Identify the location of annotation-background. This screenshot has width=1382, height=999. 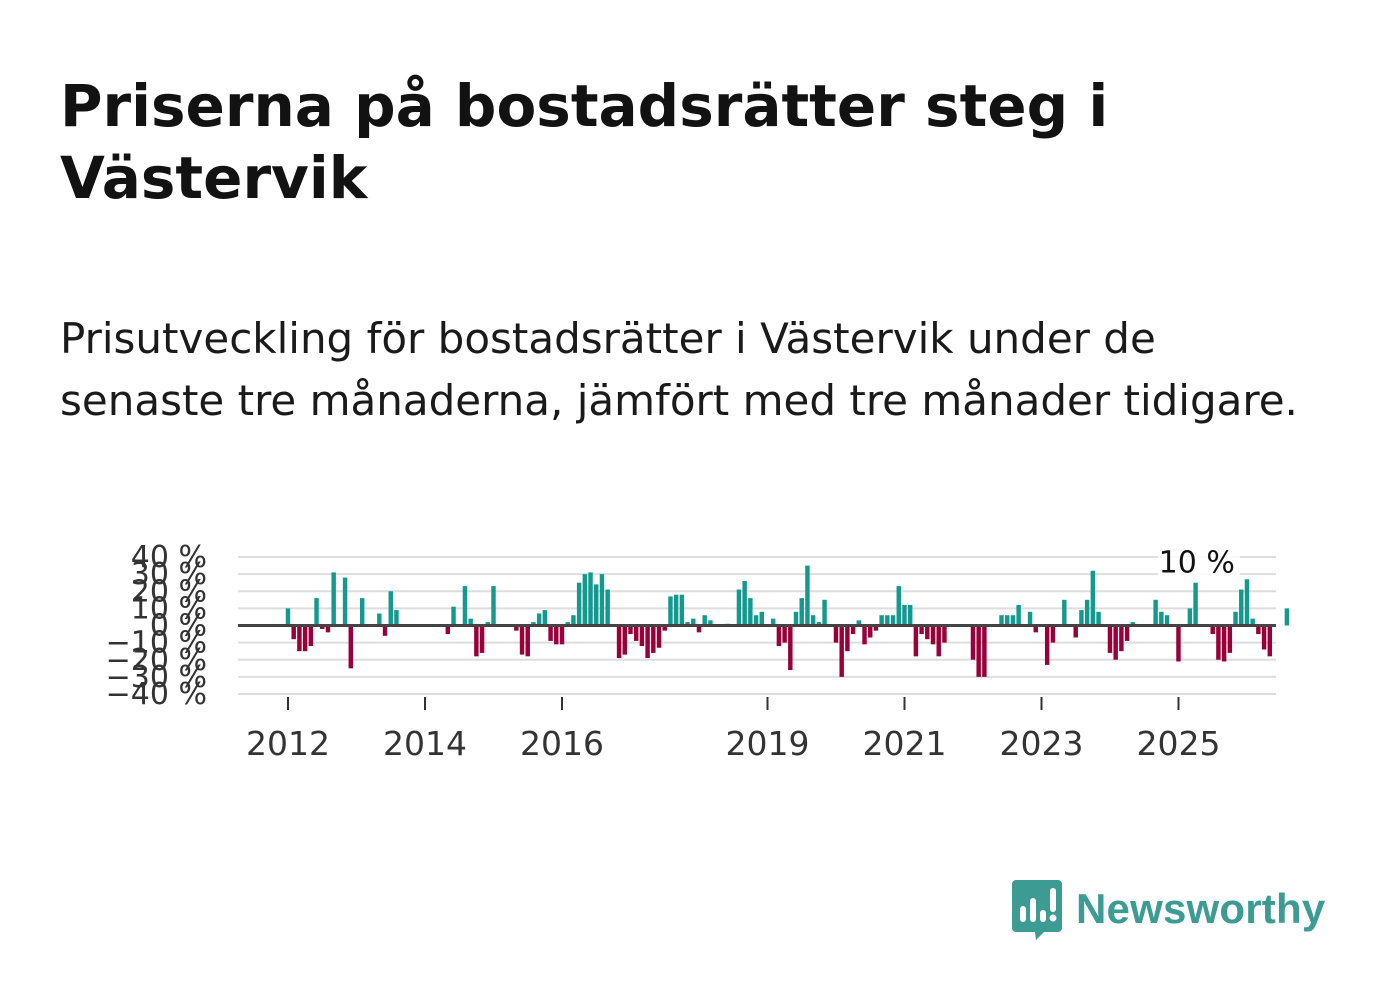
(1198, 562).